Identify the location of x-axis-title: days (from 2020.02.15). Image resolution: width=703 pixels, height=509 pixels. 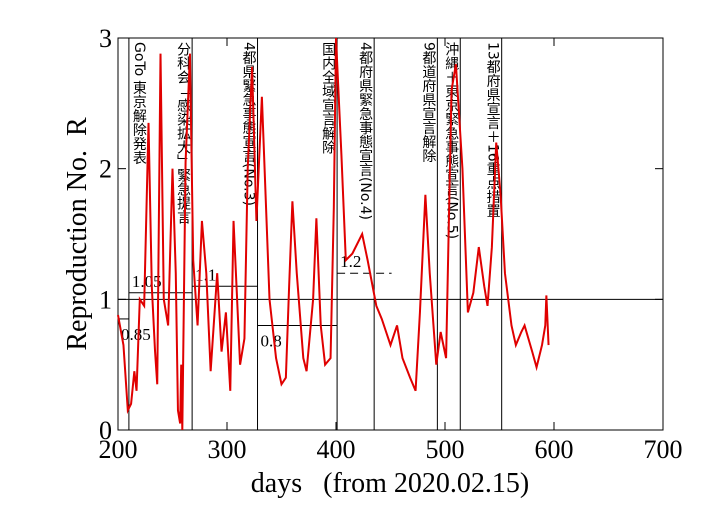
(390, 483).